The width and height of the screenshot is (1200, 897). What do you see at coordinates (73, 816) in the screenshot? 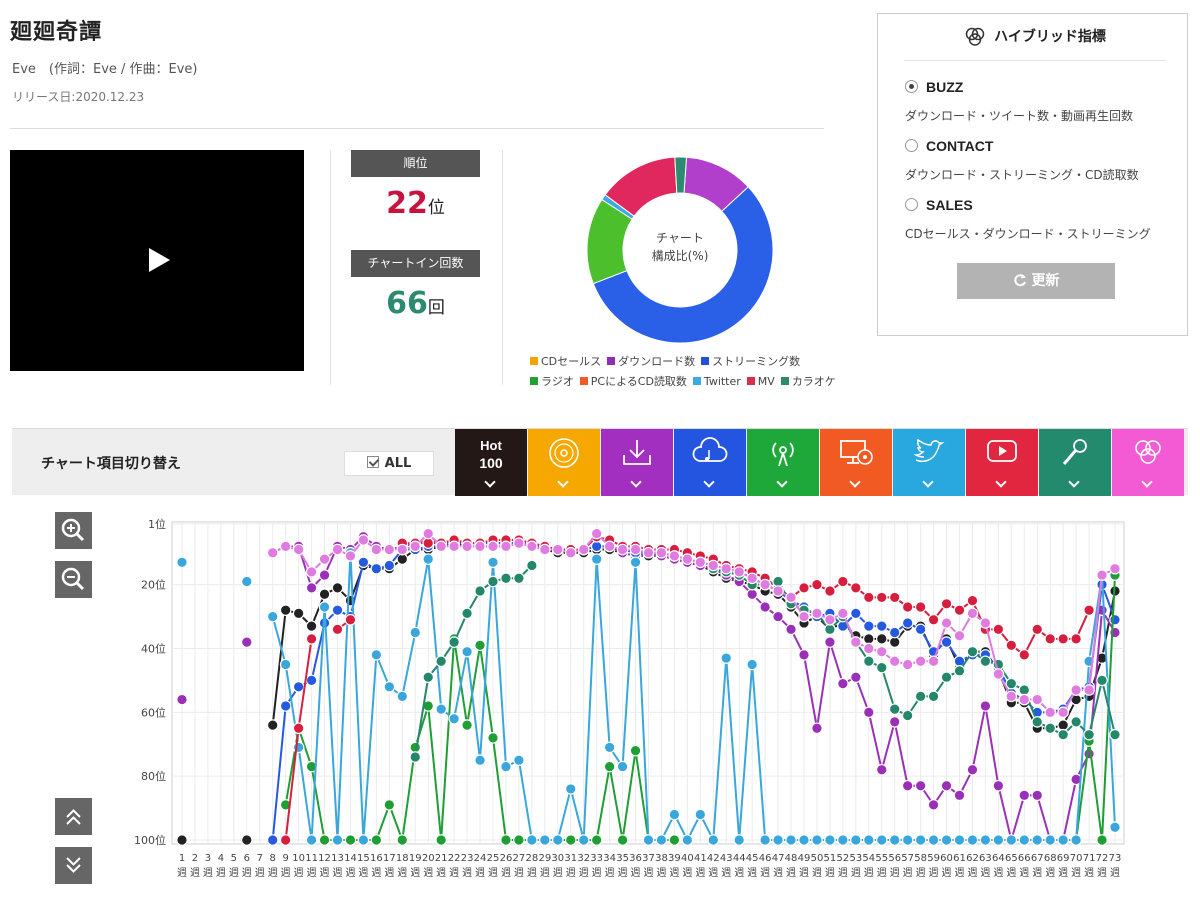
I see `scroll-top-button` at bounding box center [73, 816].